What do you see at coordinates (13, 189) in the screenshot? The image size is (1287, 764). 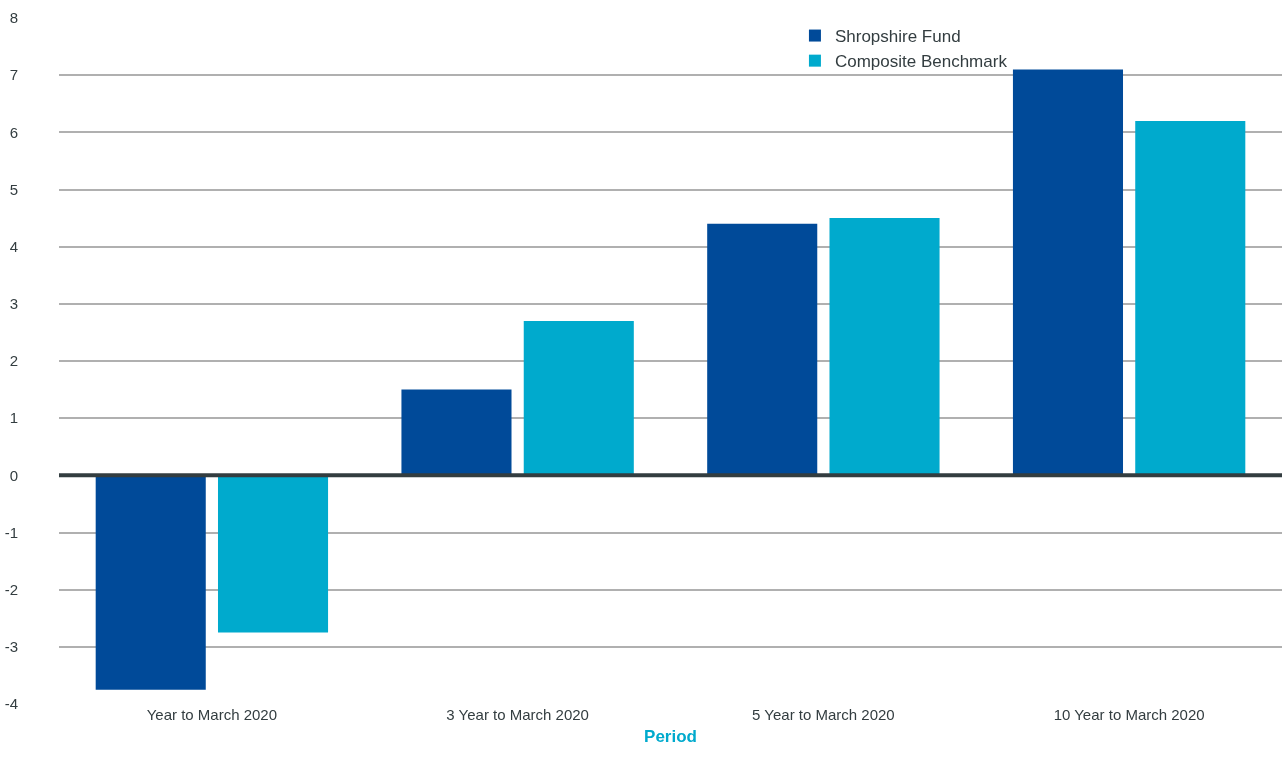 I see `y-tick-label: 5` at bounding box center [13, 189].